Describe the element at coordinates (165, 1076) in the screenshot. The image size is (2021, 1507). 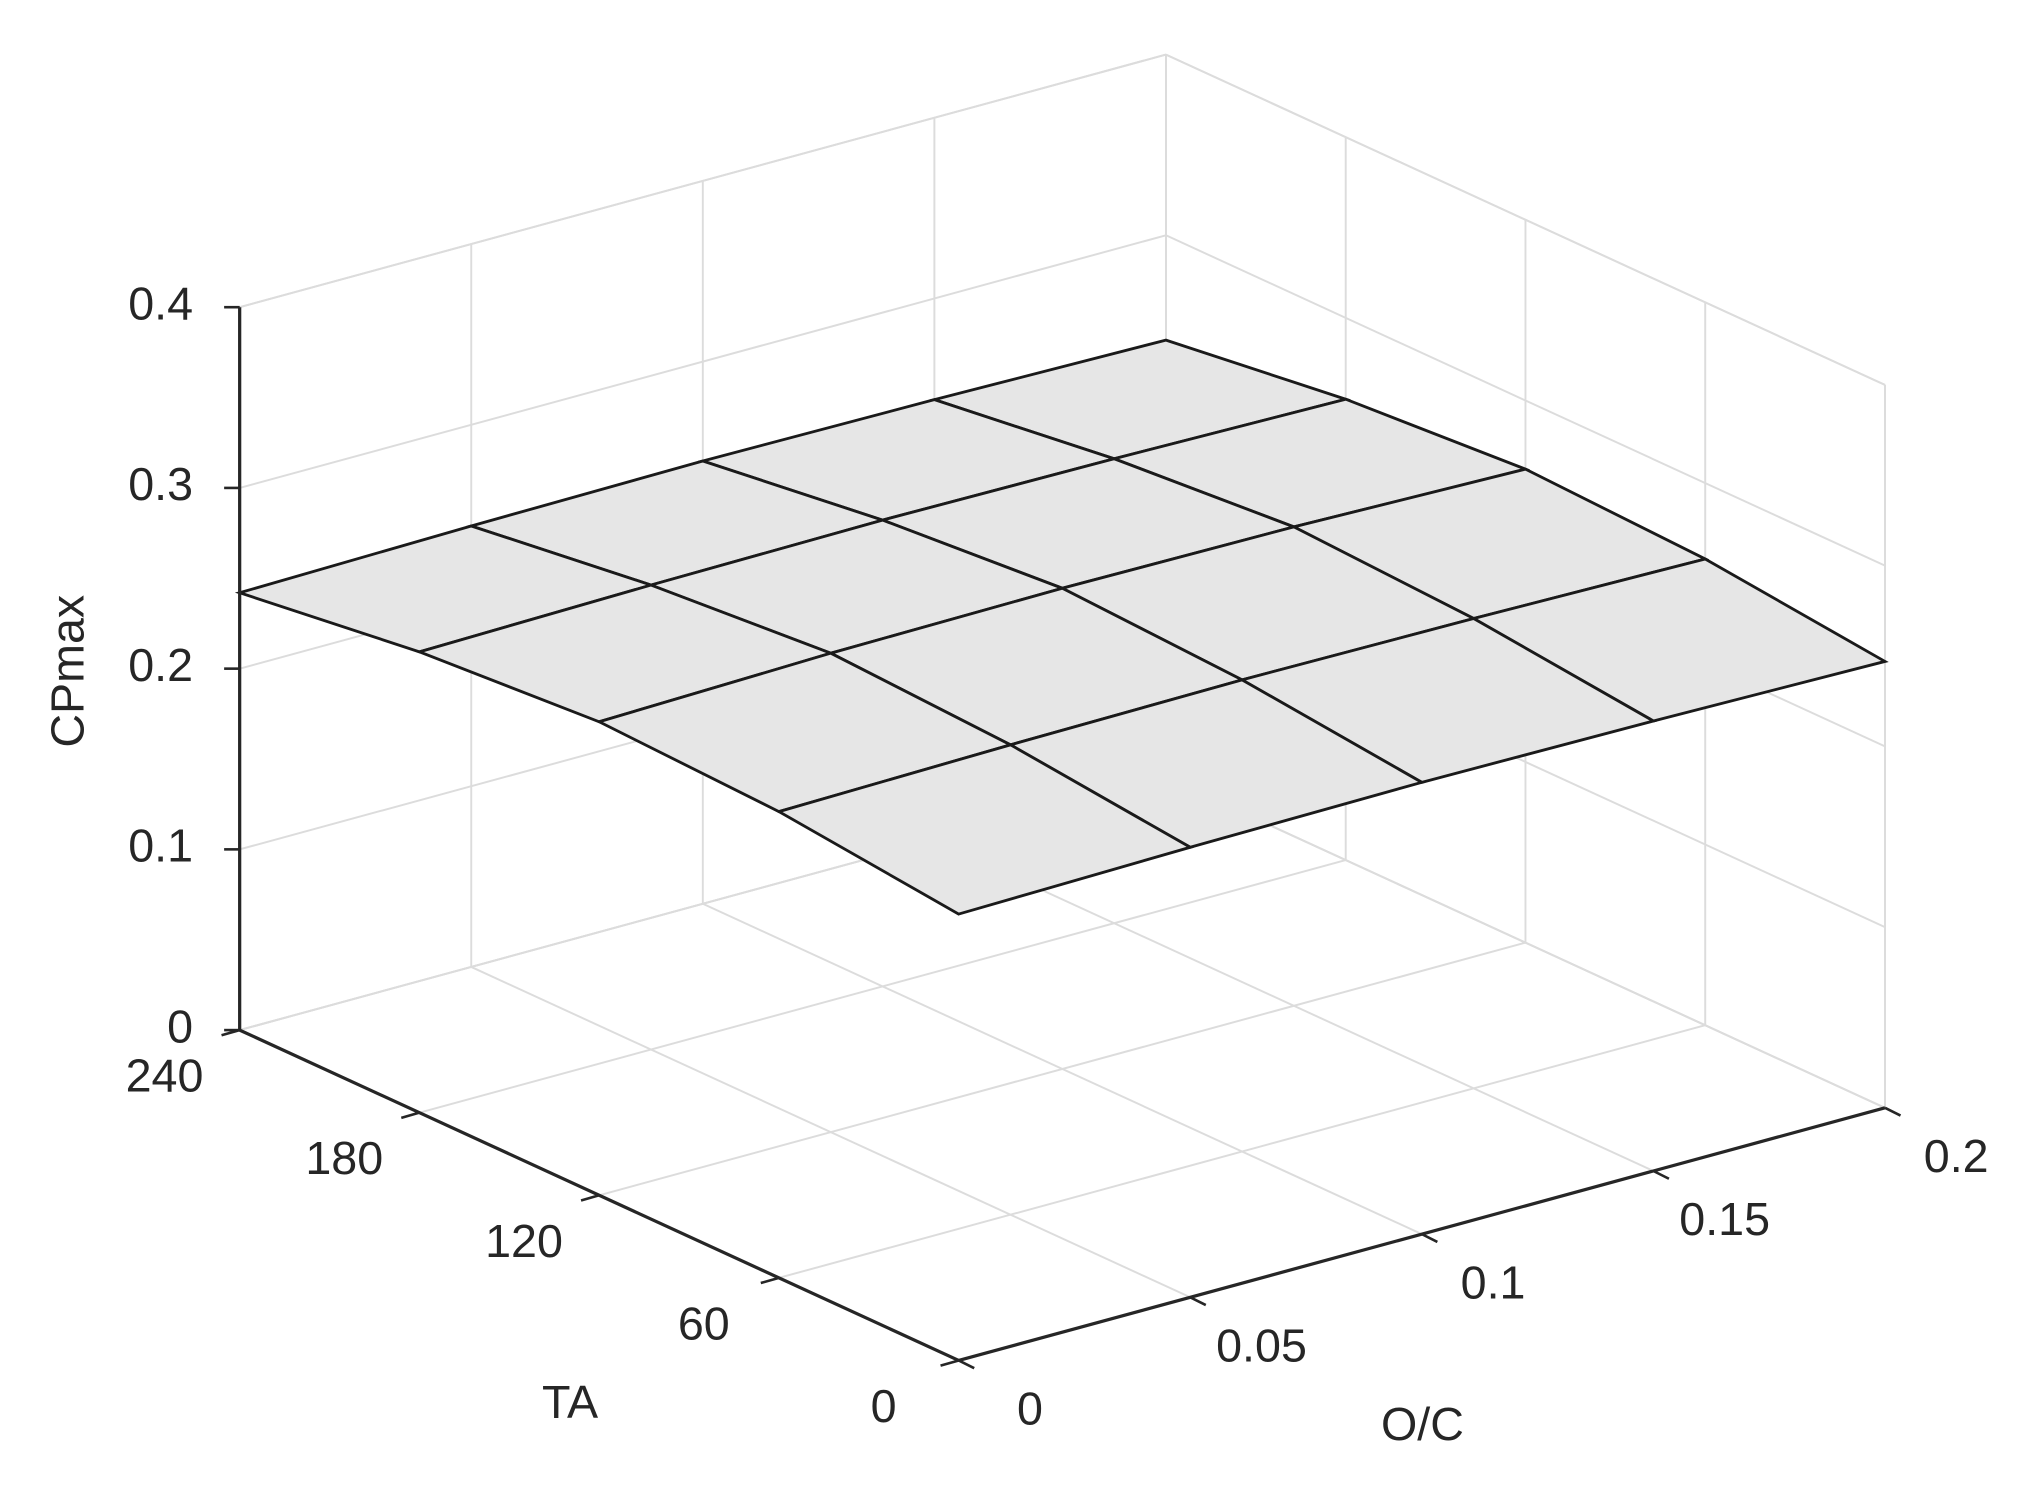
I see `y-tick-label: 240` at that location.